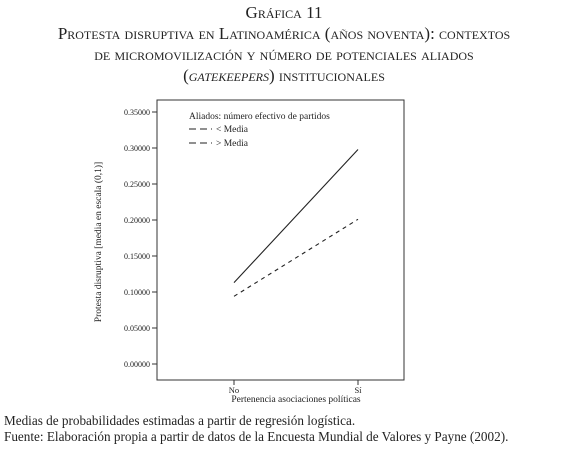 The image size is (568, 454). I want to click on legend-label-media-menor: < Media, so click(232, 130).